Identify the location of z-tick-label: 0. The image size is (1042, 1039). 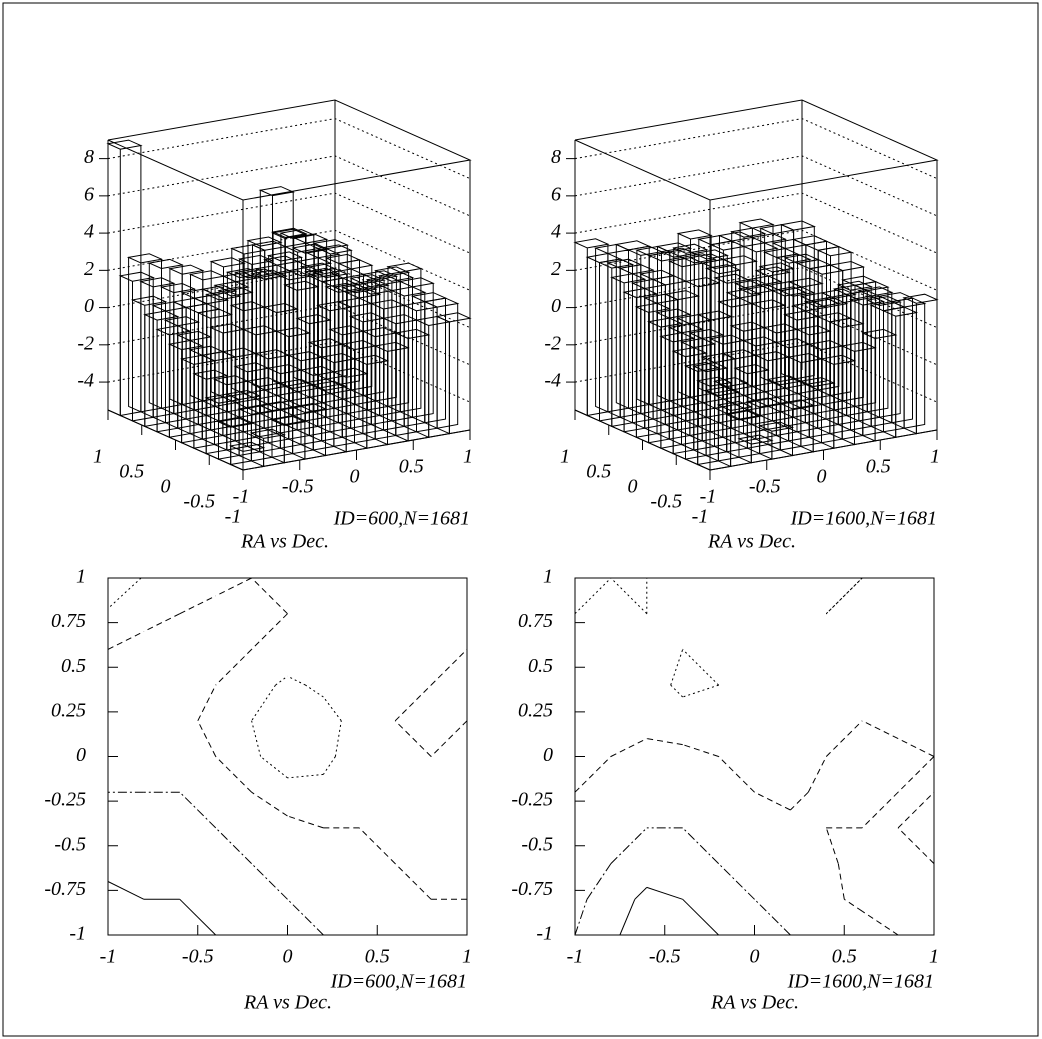
(556, 306).